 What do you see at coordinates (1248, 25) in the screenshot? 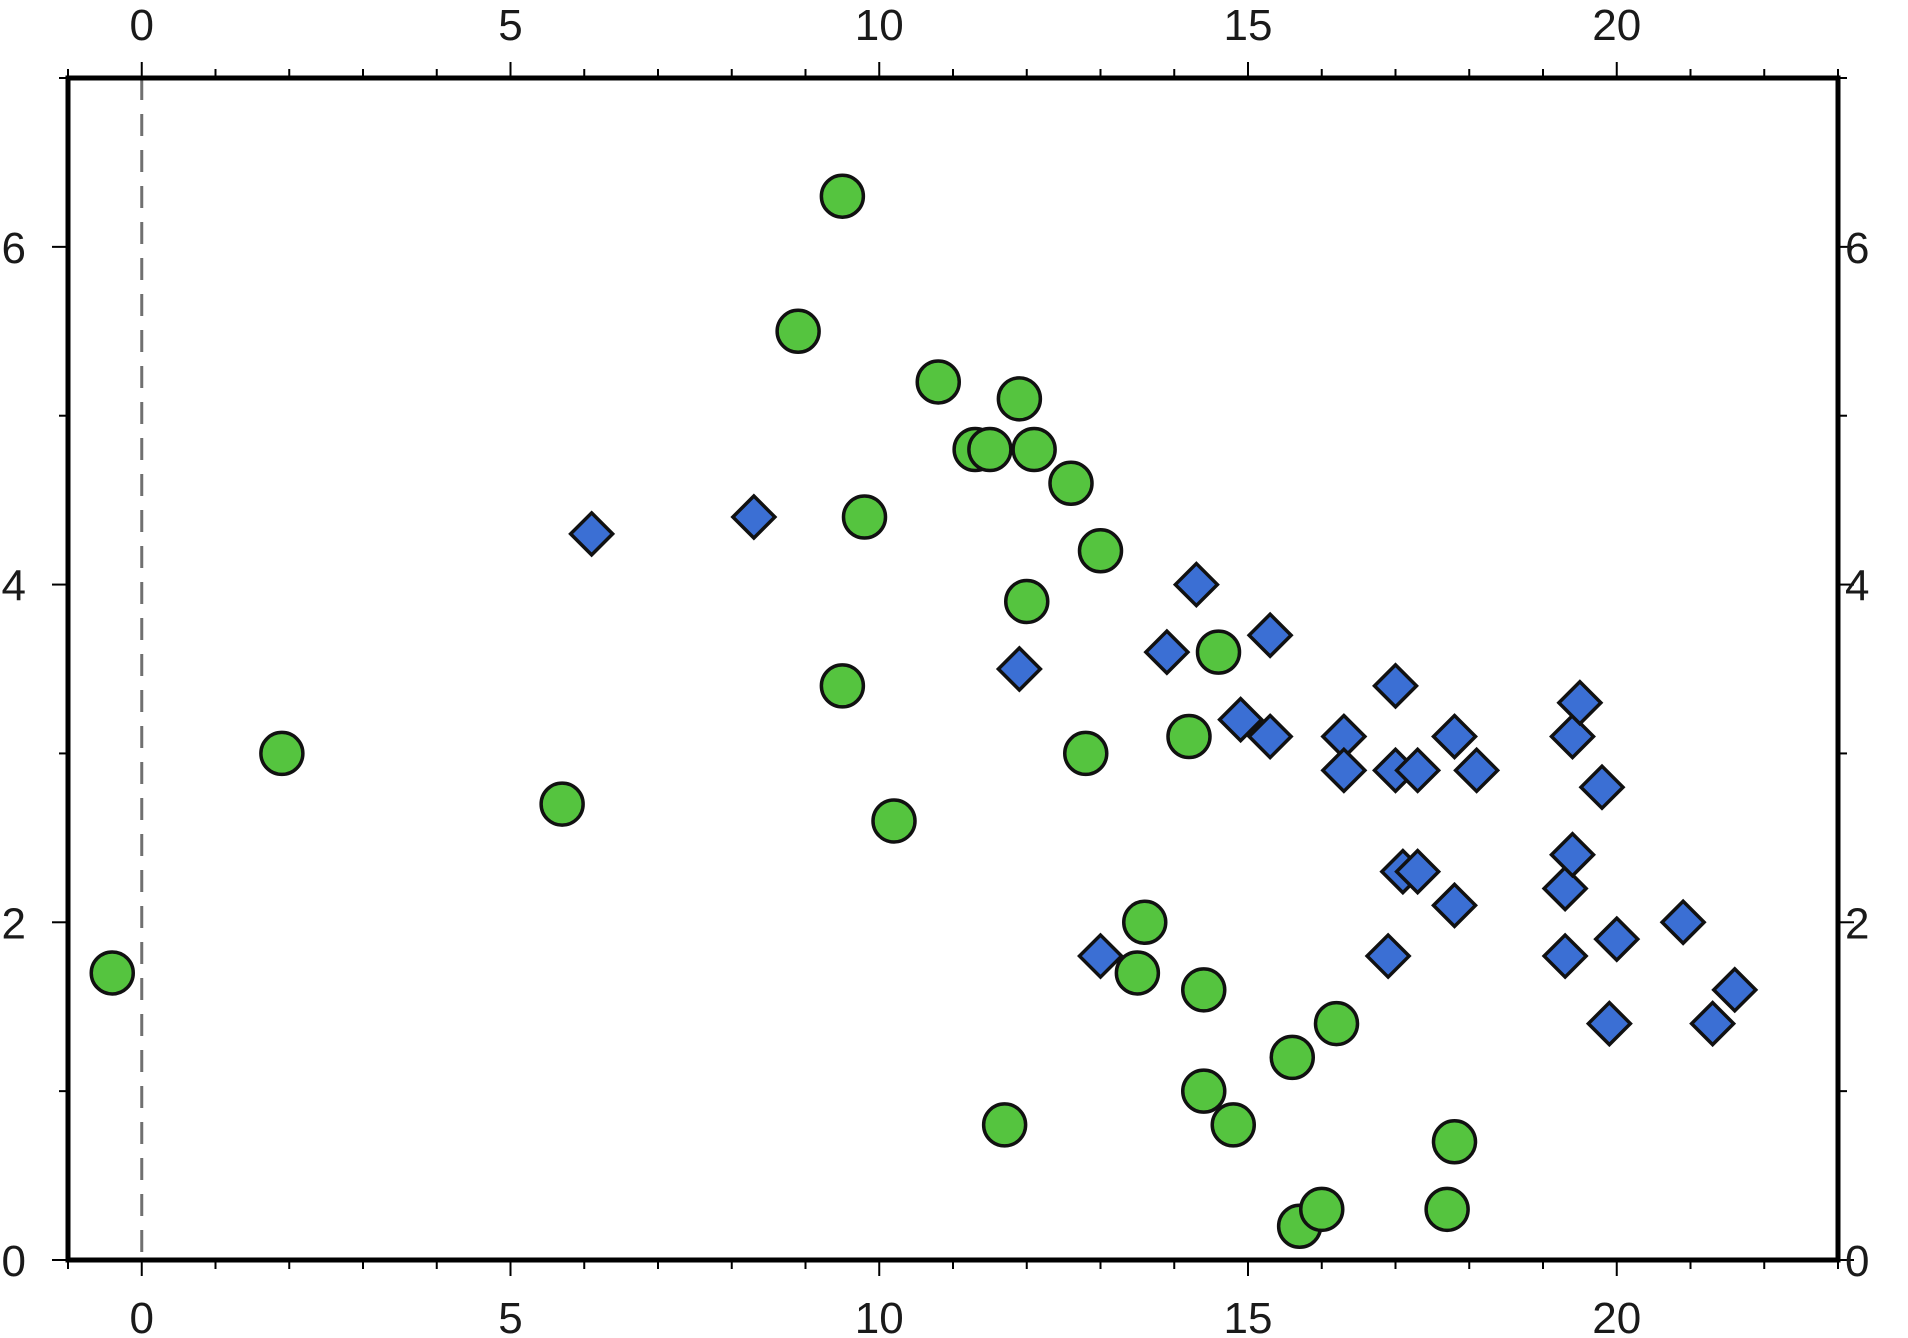
I see `x-tick-label-top: 15` at bounding box center [1248, 25].